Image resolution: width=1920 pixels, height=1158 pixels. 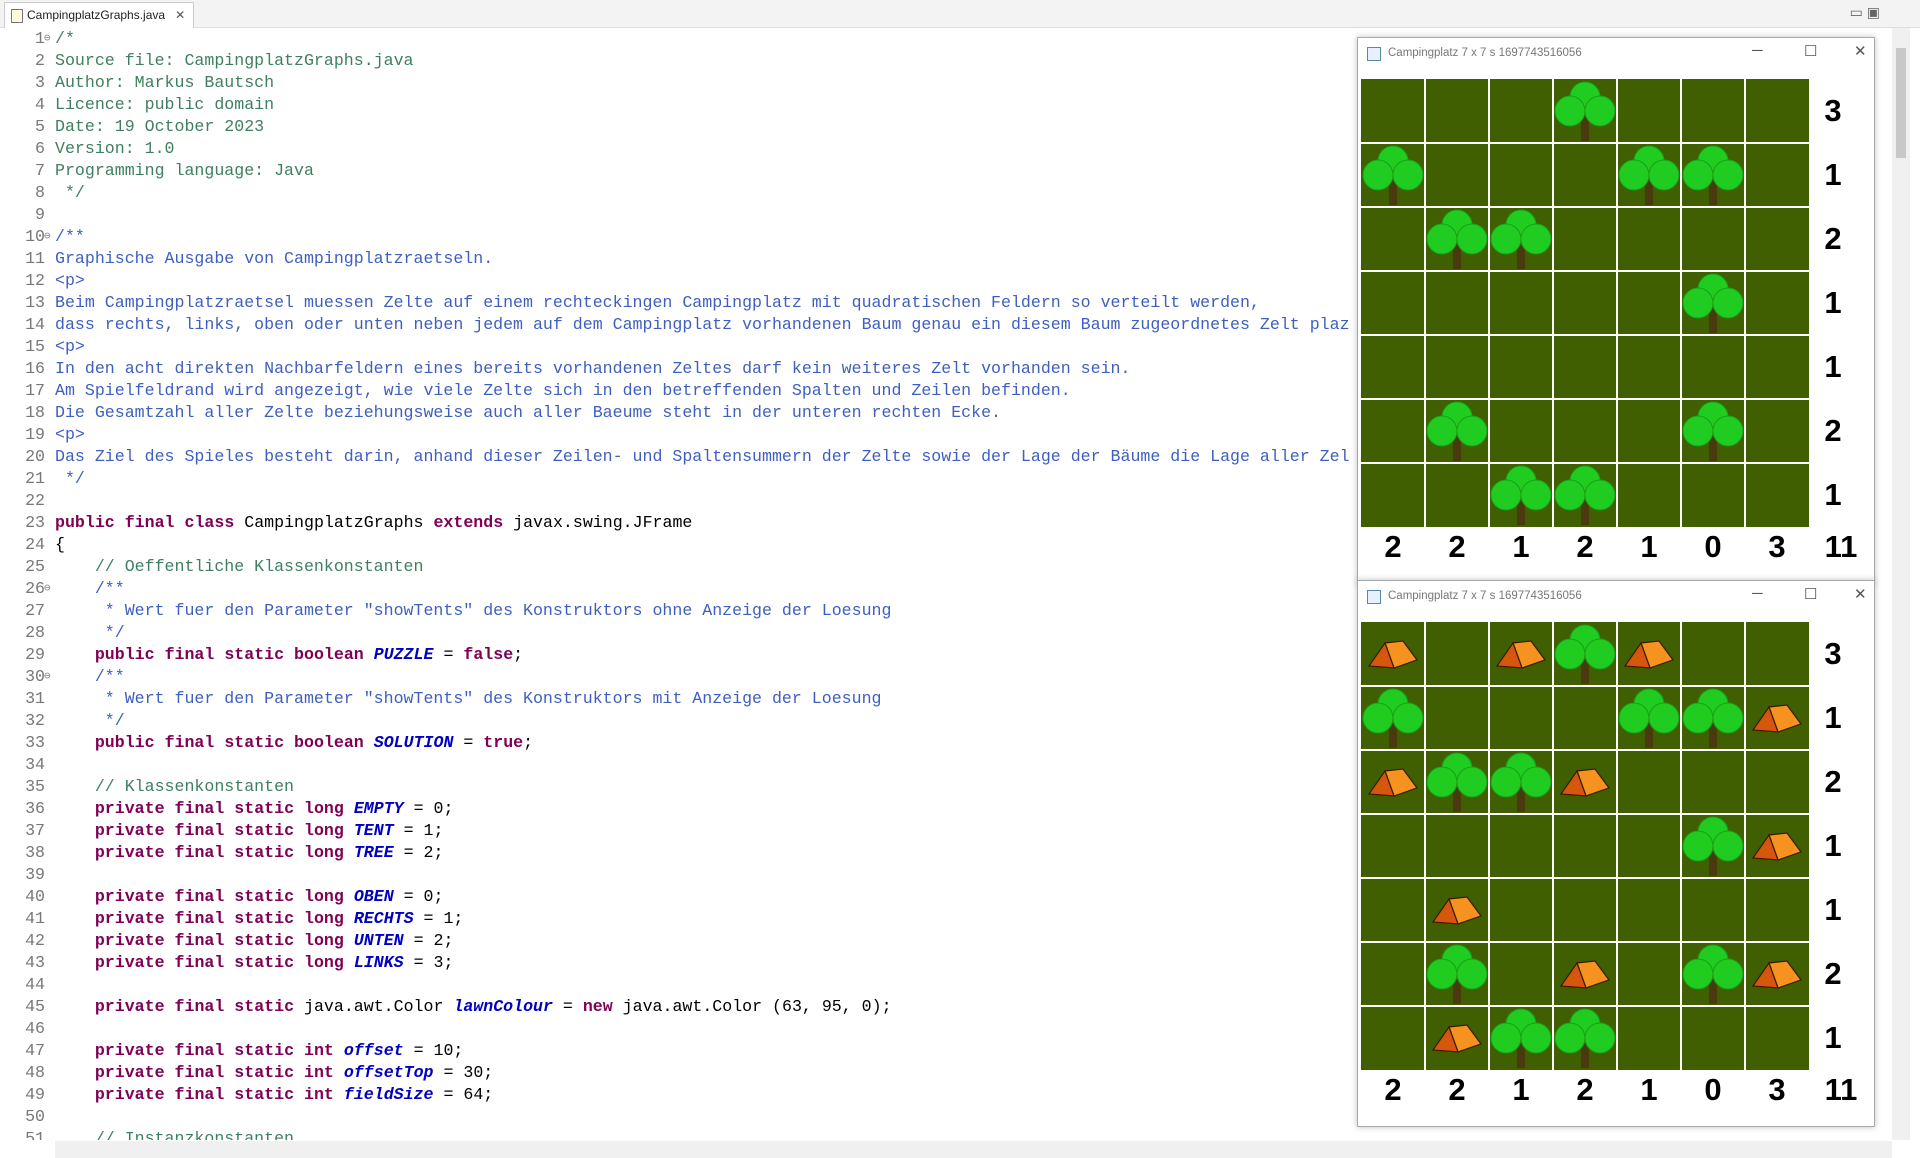 What do you see at coordinates (35, 434) in the screenshot?
I see `line-number: 19` at bounding box center [35, 434].